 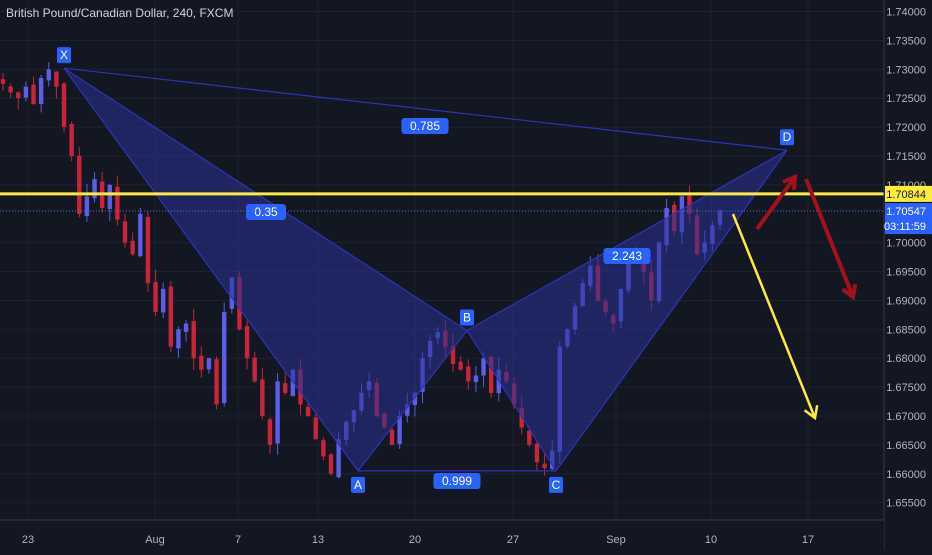 I want to click on price-axis-bg, so click(x=908, y=275).